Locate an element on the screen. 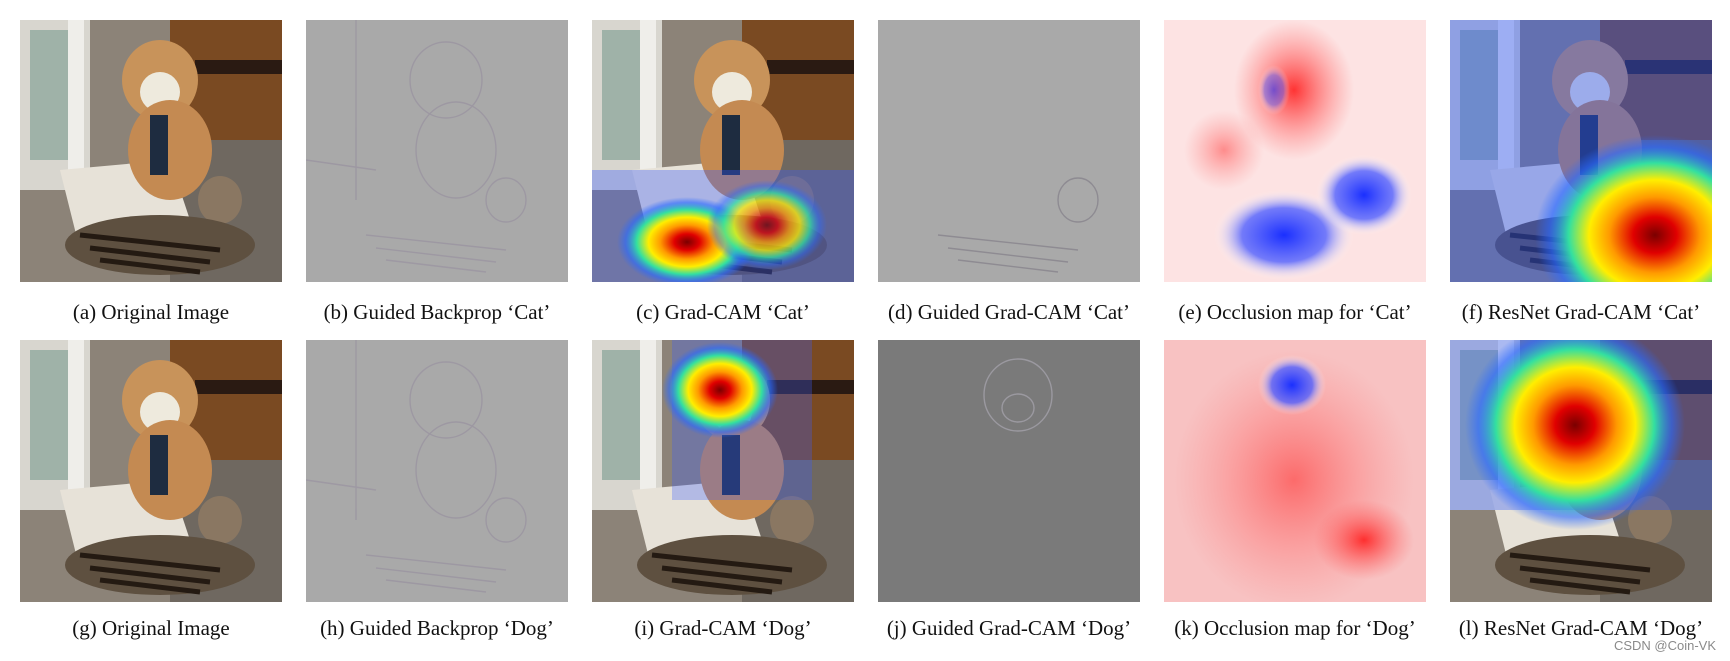  caption-i: (i) Grad-CAM ‘Dog’ is located at coordinates (723, 628).